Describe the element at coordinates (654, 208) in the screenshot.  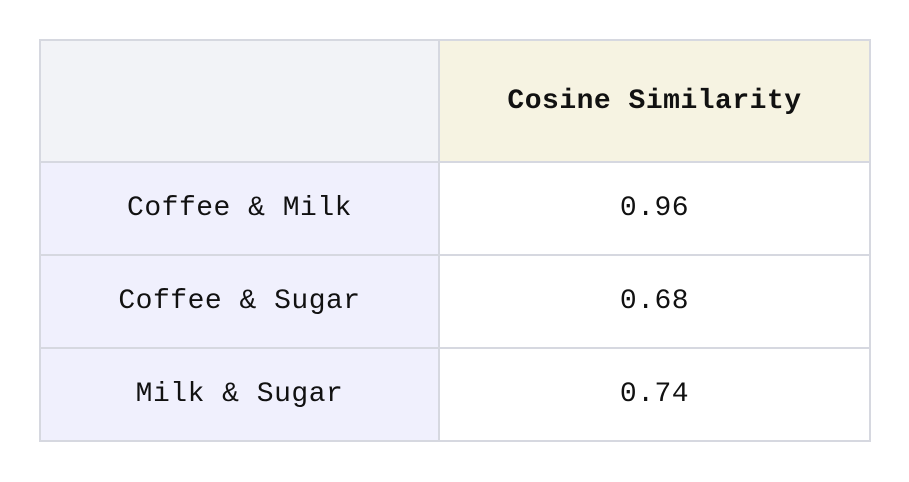
I see `row-value-similarity: 0.96` at that location.